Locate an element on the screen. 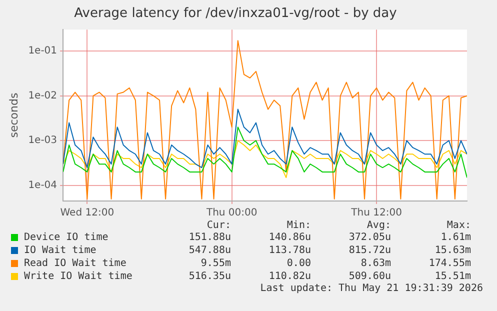  text: 815.72u is located at coordinates (370, 250).